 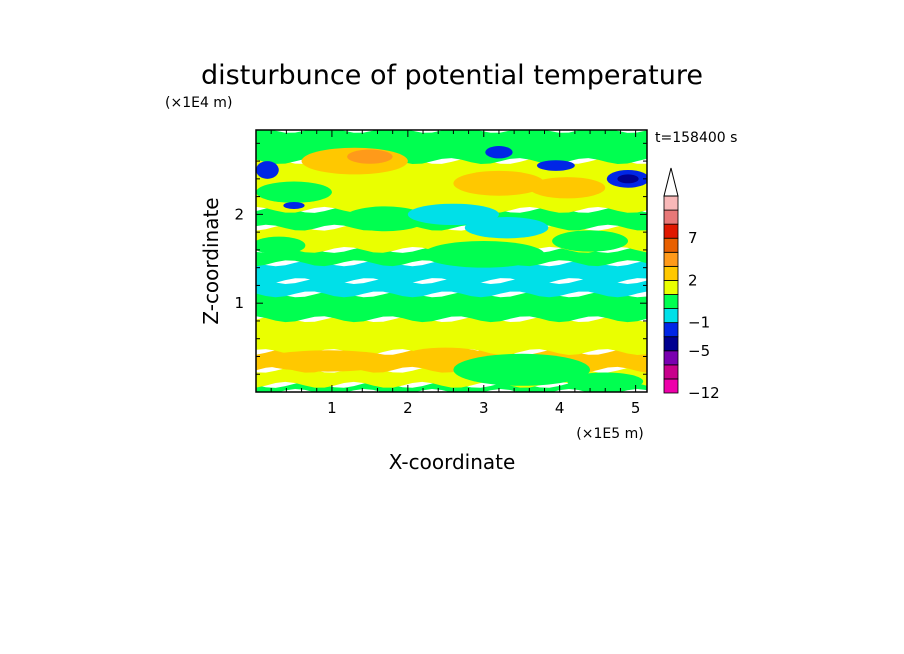 I want to click on x-tick-label: 2, so click(x=408, y=408).